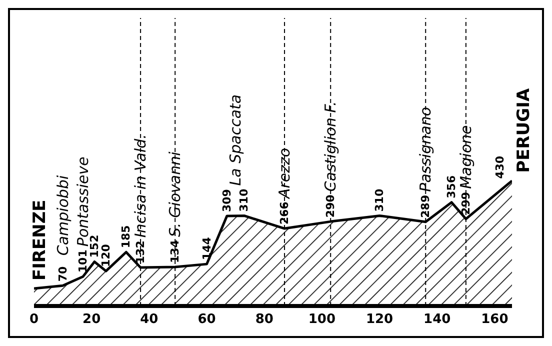 This screenshot has height=346, width=552. What do you see at coordinates (465, 157) in the screenshot?
I see `annotation: Magione` at bounding box center [465, 157].